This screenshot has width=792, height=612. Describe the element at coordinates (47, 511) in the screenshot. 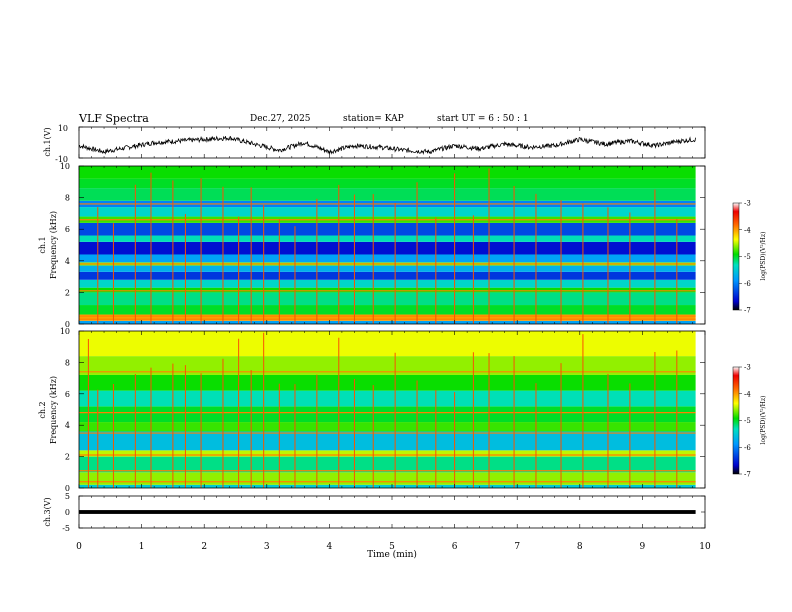

I see `ch3-ylabel: ch.3(V)` at that location.